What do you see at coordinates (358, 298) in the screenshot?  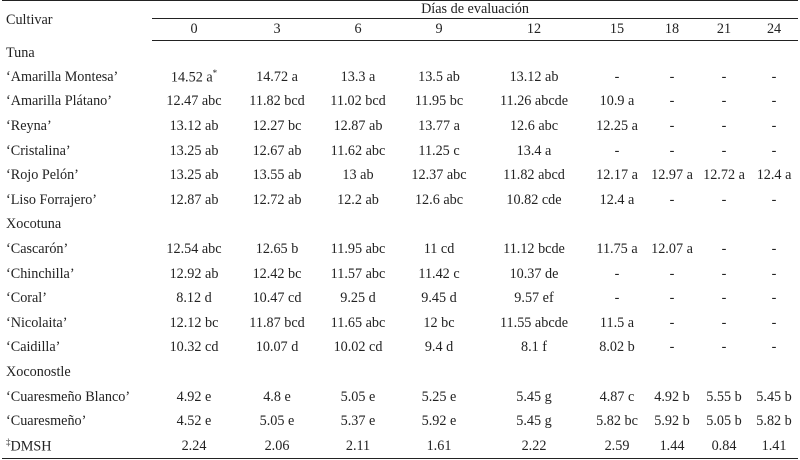 I see `cell-value: 9.25 d` at bounding box center [358, 298].